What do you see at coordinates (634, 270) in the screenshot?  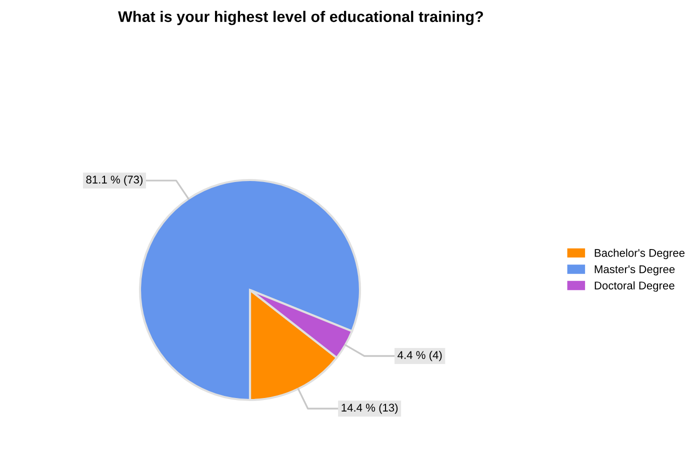 I see `legend-label: Master's Degree` at bounding box center [634, 270].